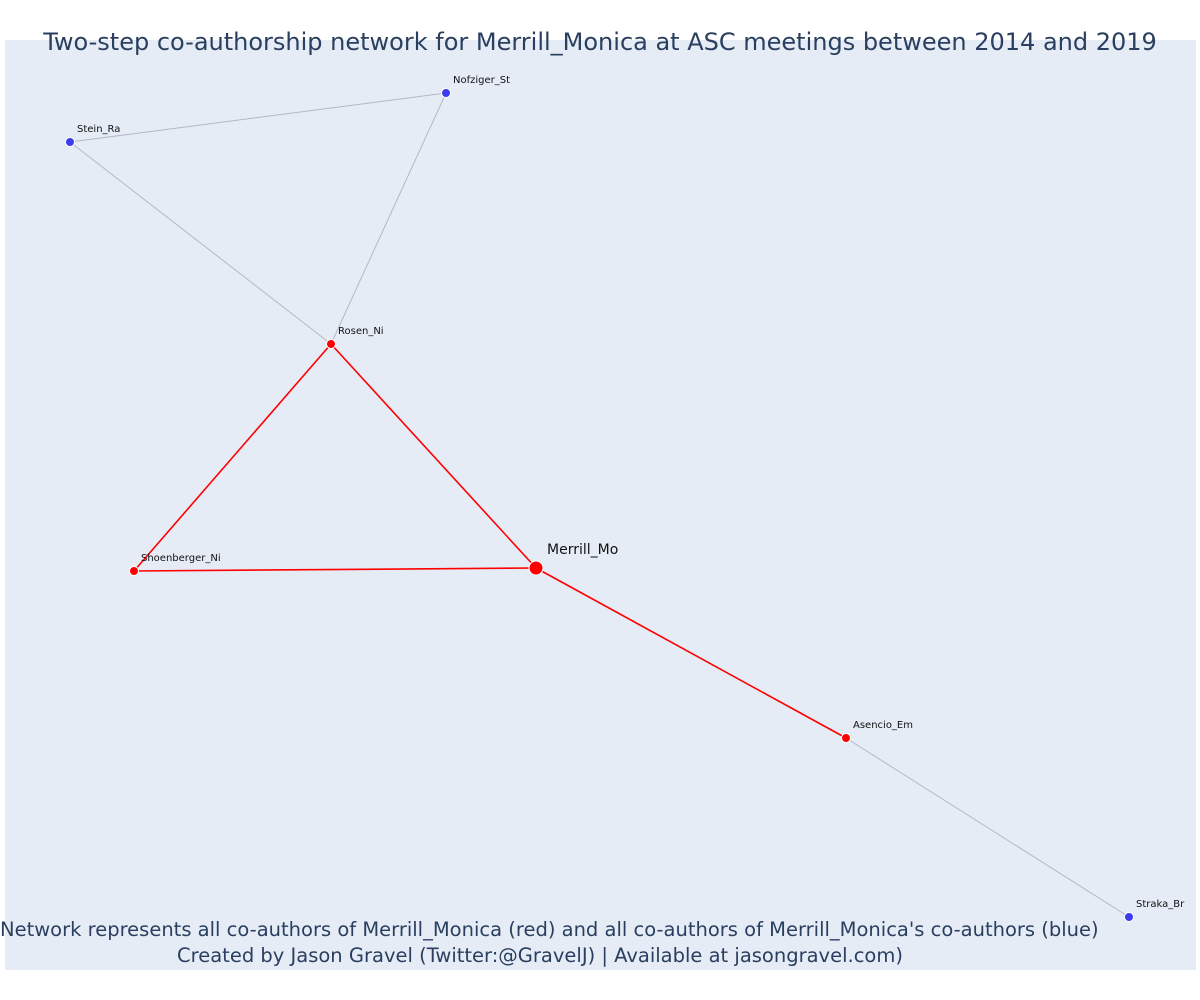 The height and width of the screenshot is (1000, 1200). I want to click on edge-Rosen_Ni-Shoenberger_Ni, so click(232, 457).